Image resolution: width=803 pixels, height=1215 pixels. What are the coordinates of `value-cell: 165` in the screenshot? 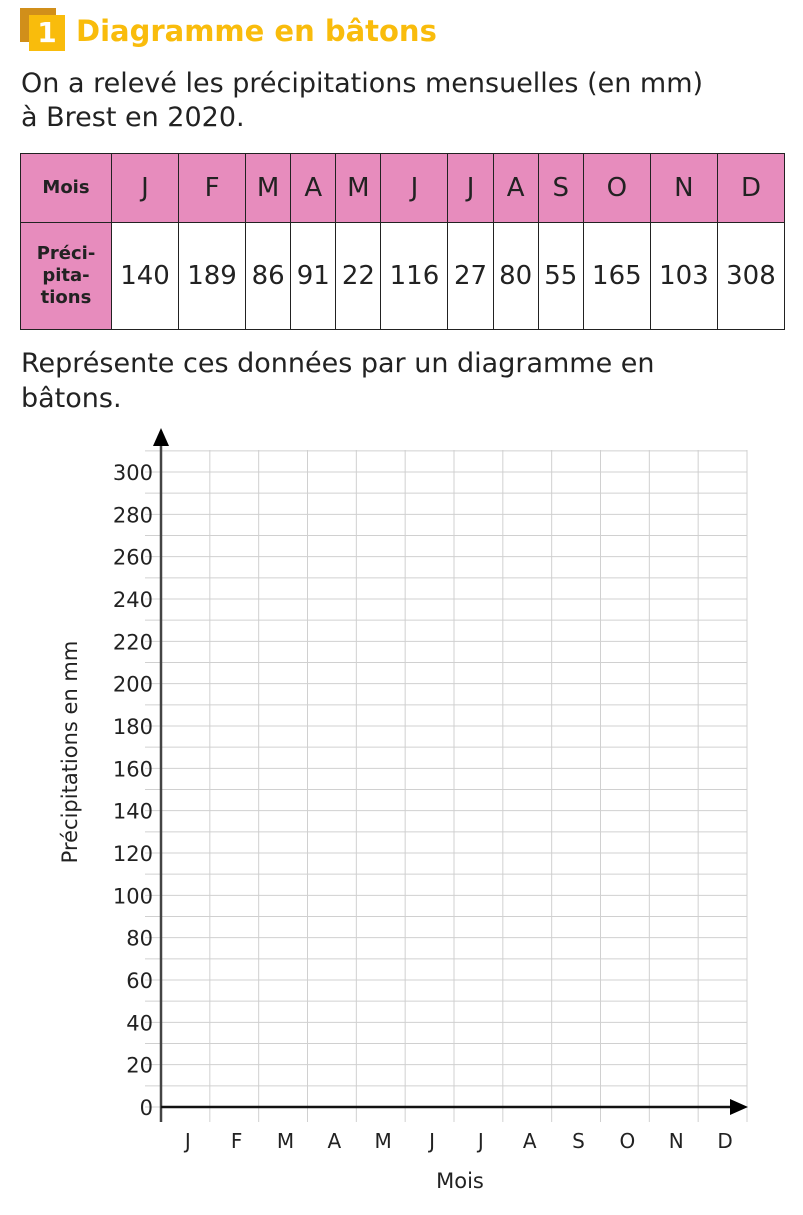 It's located at (616, 276).